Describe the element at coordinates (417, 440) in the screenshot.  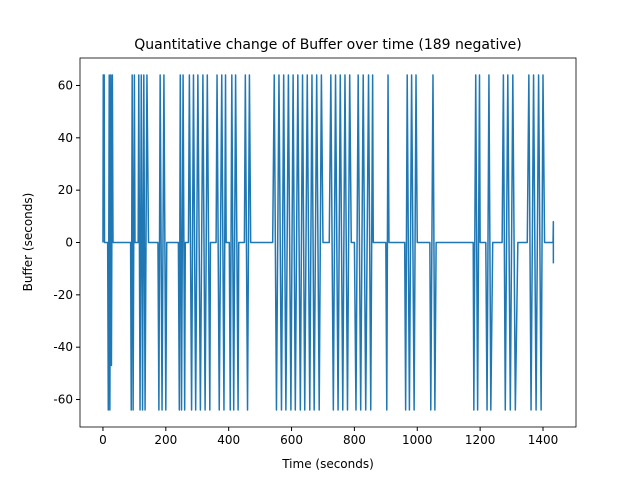
I see `x-tick-label: 1000` at that location.